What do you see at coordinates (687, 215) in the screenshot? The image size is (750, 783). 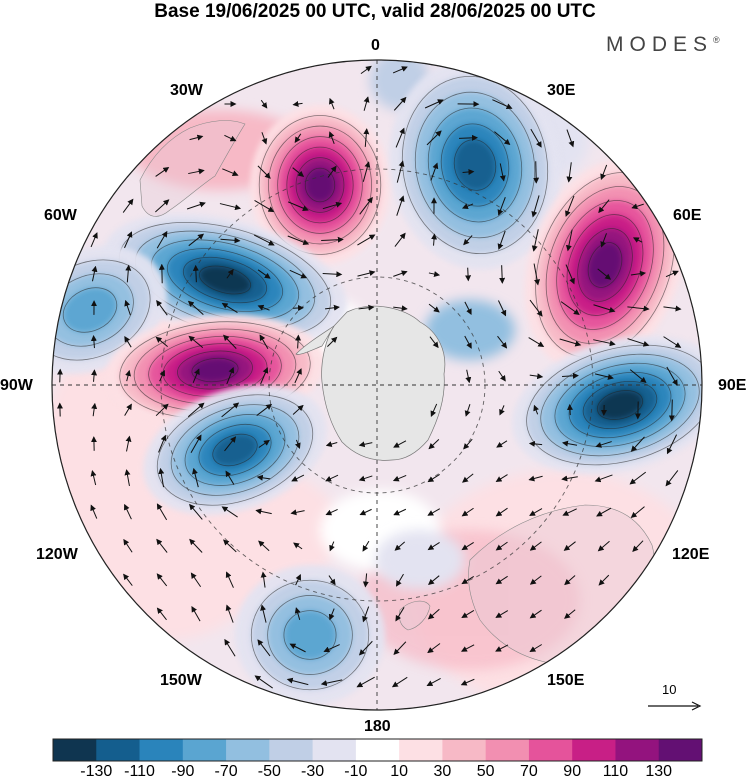 I see `lon-label-60e: 60E` at bounding box center [687, 215].